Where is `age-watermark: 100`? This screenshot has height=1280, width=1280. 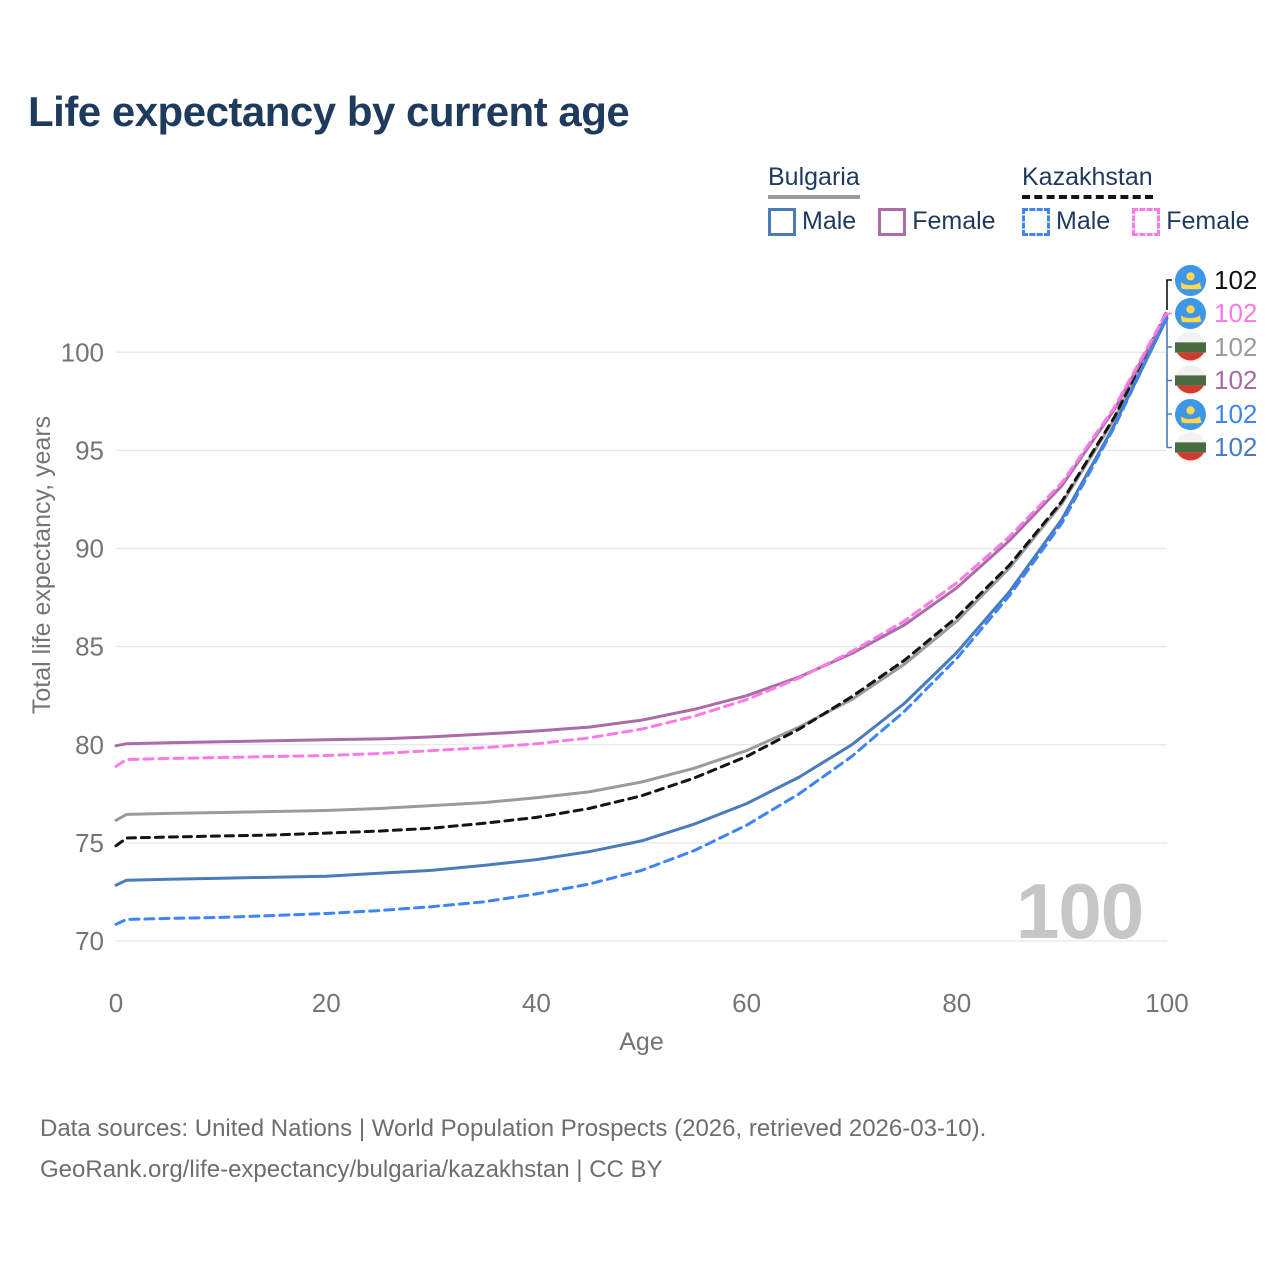 age-watermark: 100 is located at coordinates (1080, 911).